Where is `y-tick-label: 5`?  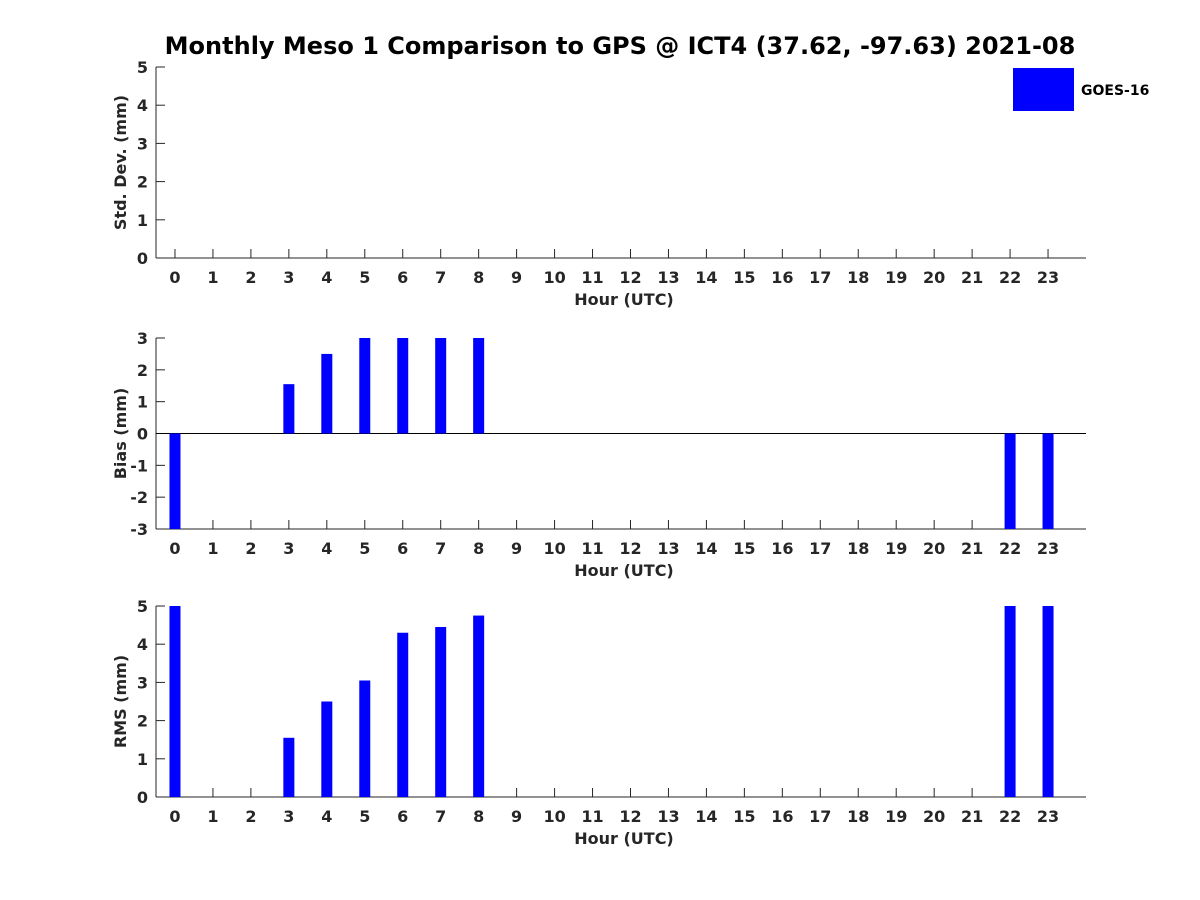
y-tick-label: 5 is located at coordinates (142, 67).